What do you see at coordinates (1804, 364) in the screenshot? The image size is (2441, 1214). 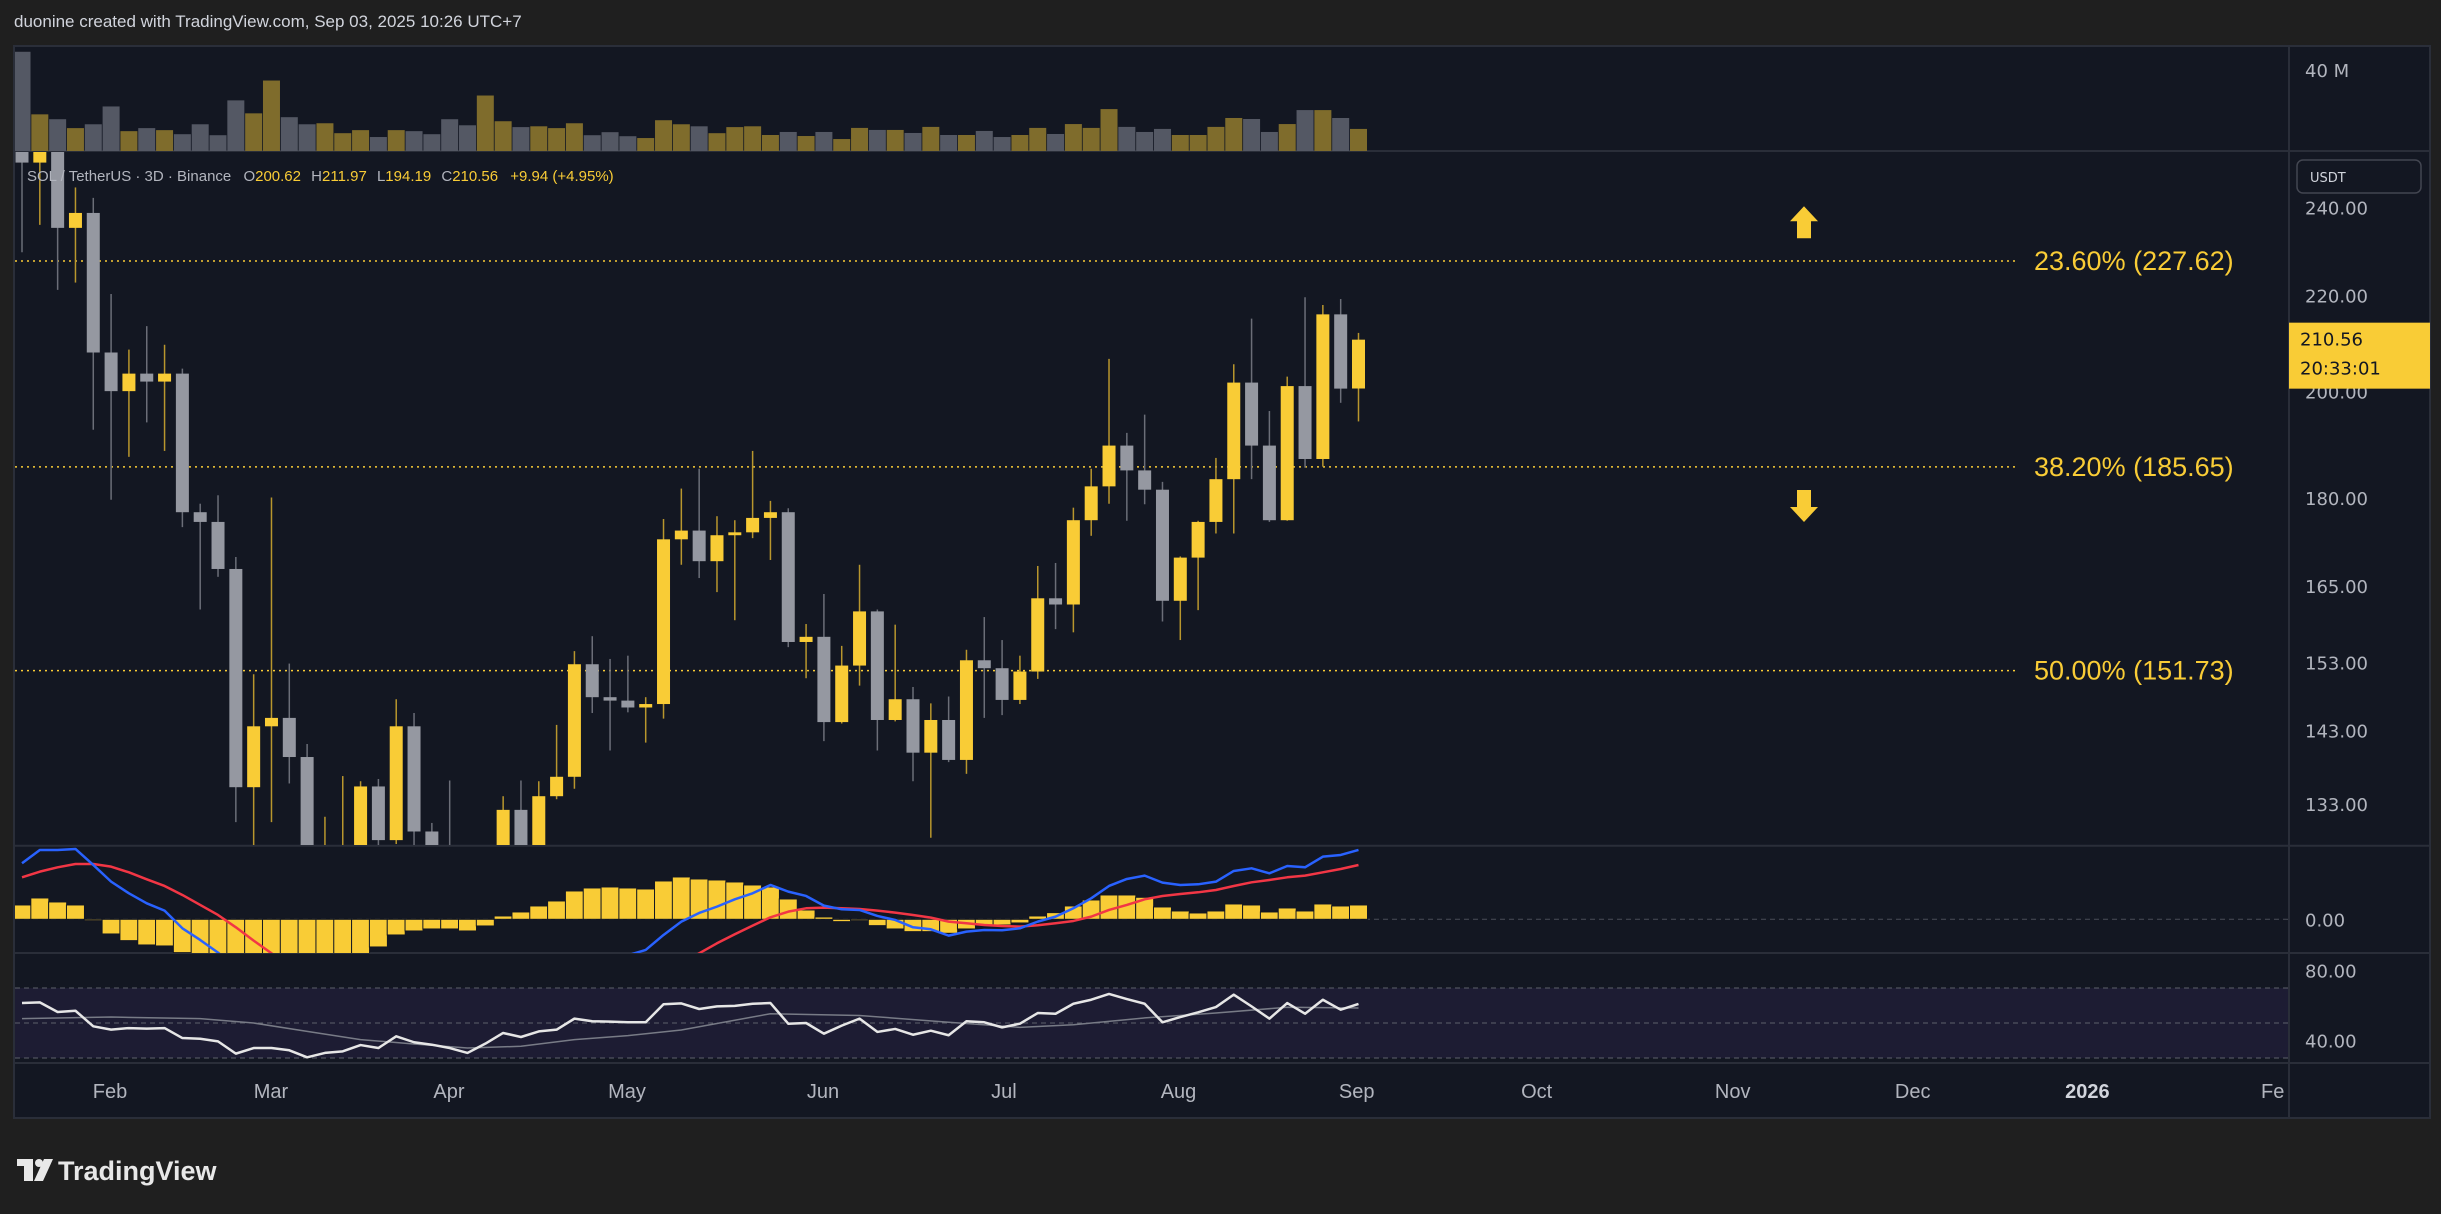 I see `arrow-annotations` at bounding box center [1804, 364].